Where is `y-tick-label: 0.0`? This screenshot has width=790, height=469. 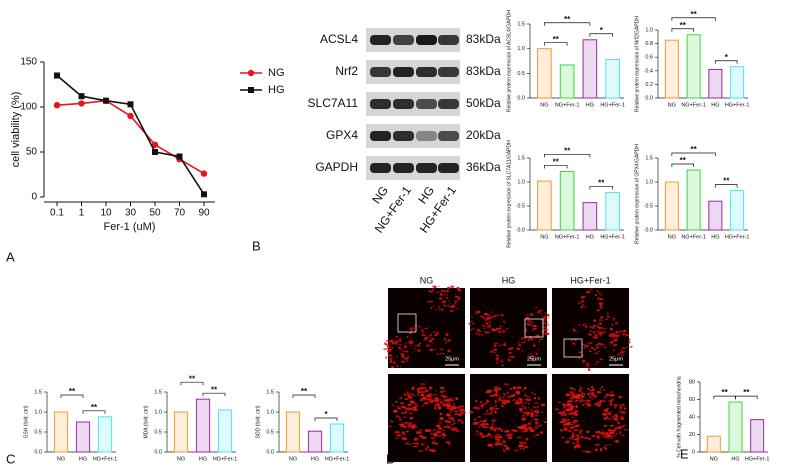 y-tick-label: 0.0 is located at coordinates (521, 230).